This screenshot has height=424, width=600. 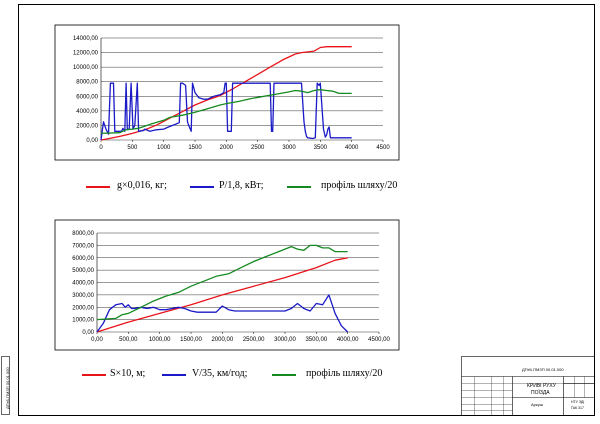 What do you see at coordinates (101, 148) in the screenshot?
I see `x-tick-label: 0` at bounding box center [101, 148].